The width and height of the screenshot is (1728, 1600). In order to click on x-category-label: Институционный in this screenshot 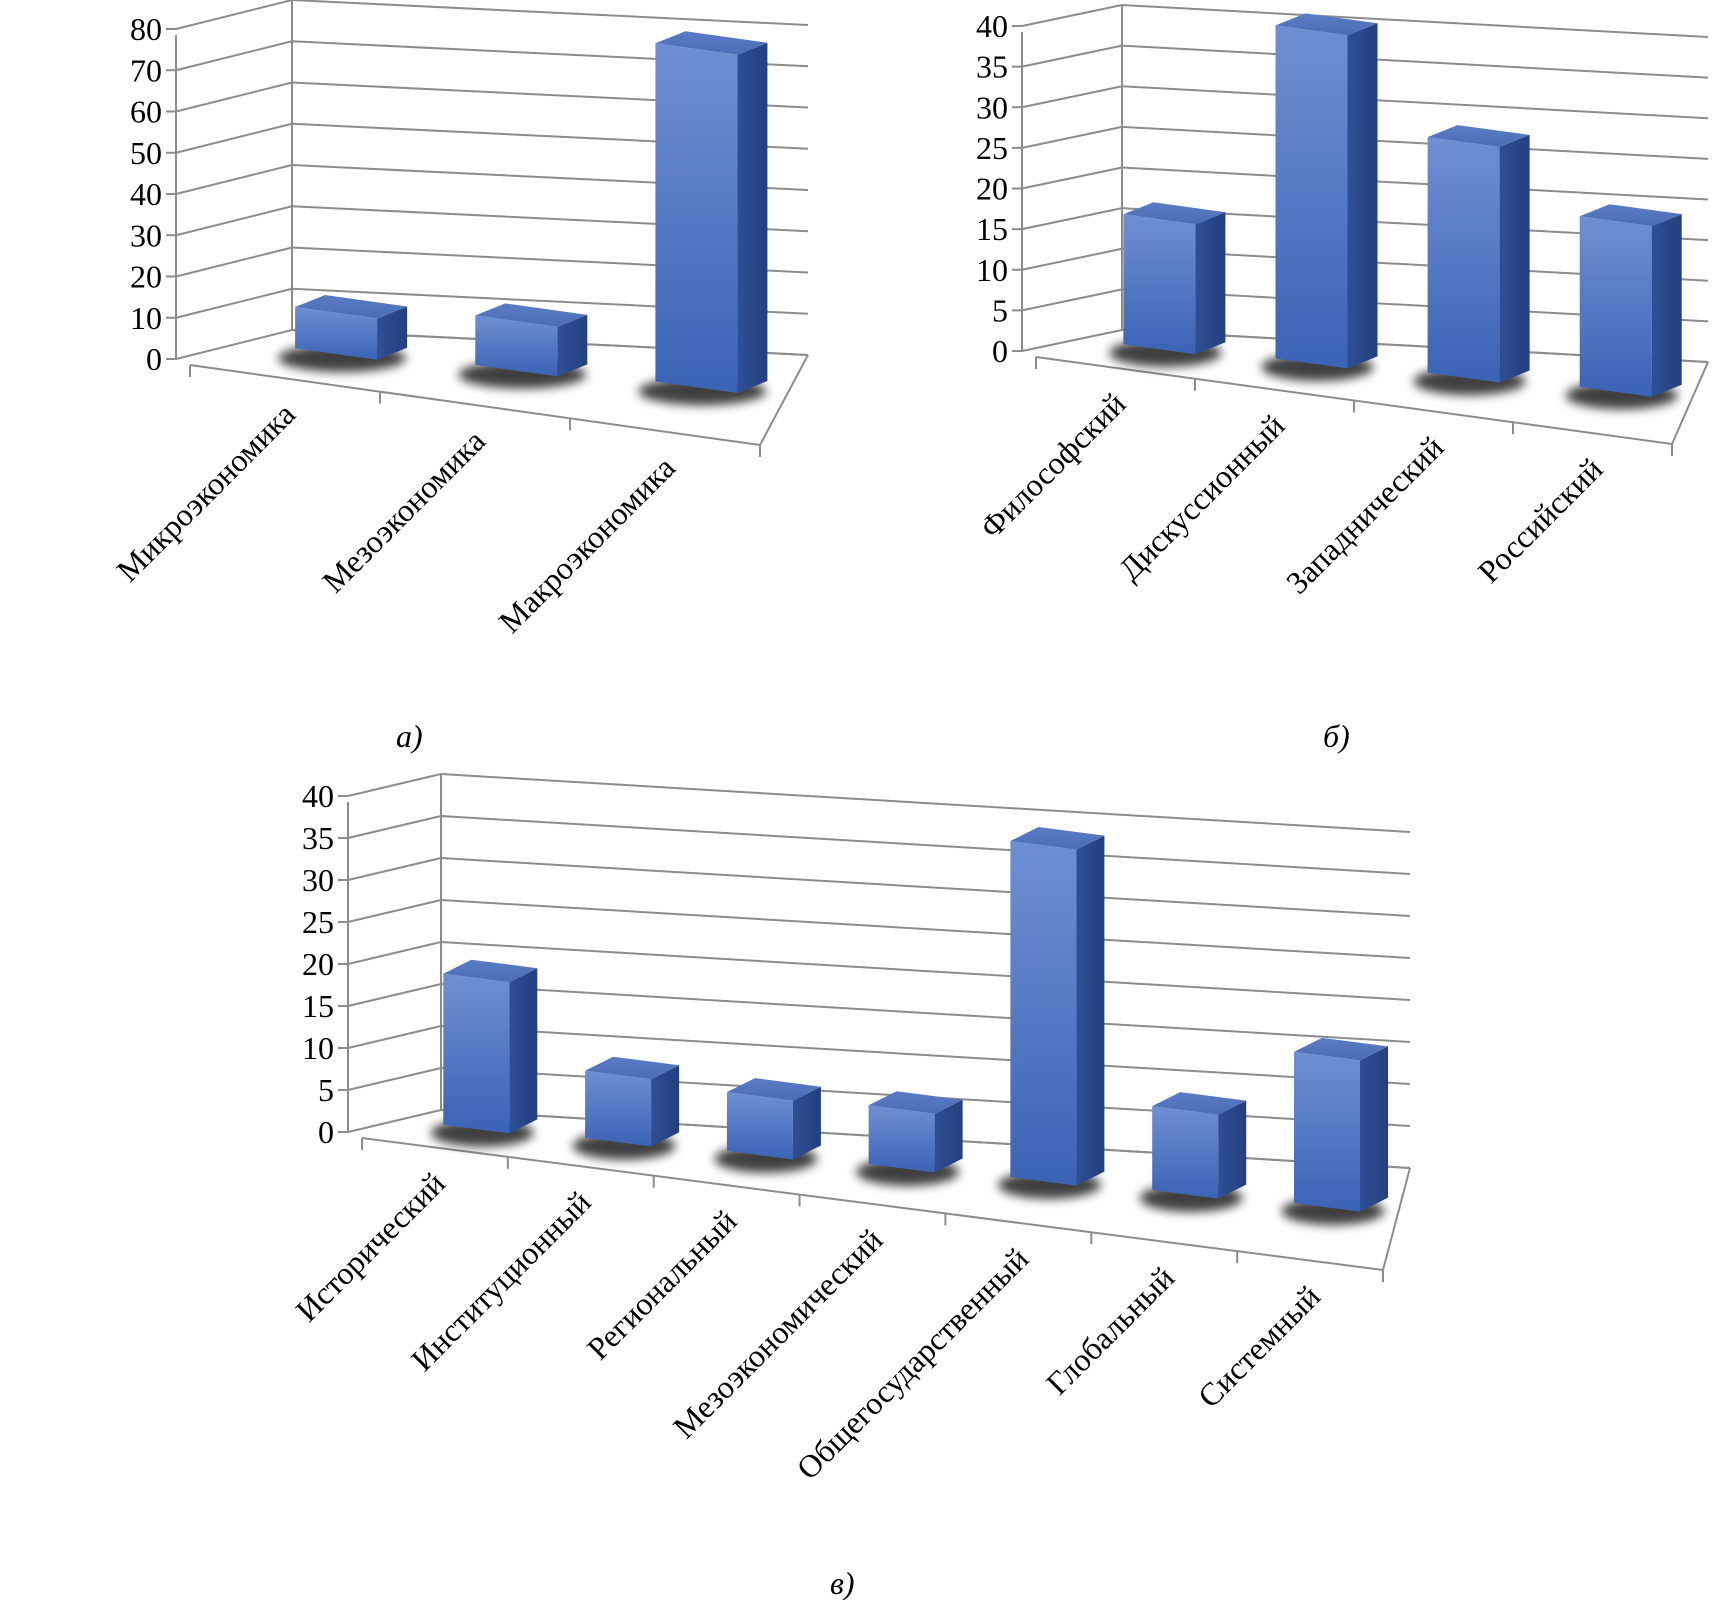, I will do `click(501, 1281)`.